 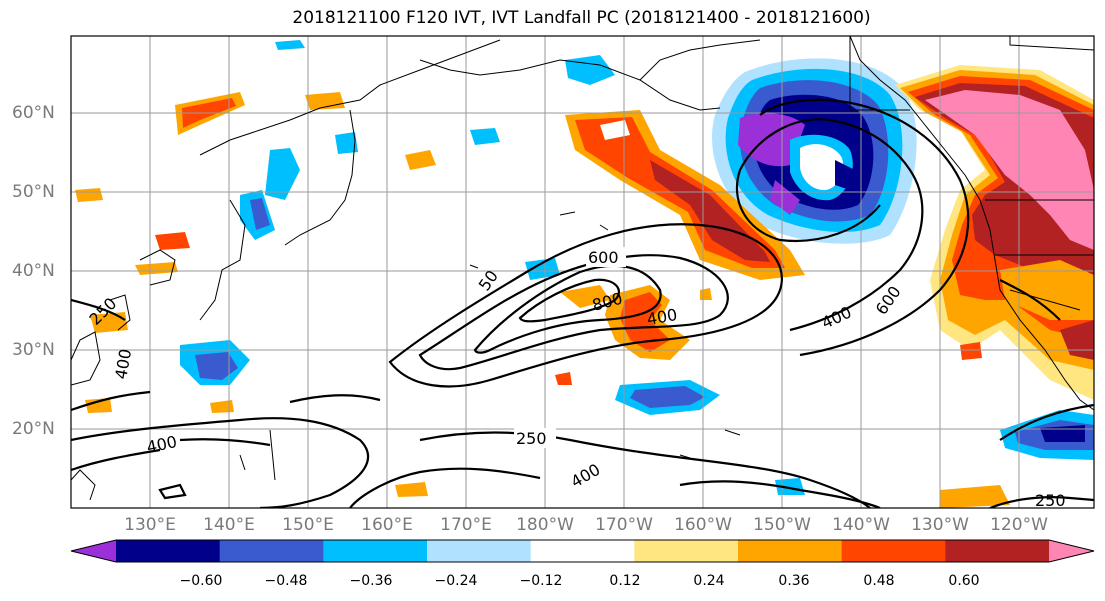 What do you see at coordinates (371, 581) in the screenshot?
I see `colorbar-tick-label: −0.36` at bounding box center [371, 581].